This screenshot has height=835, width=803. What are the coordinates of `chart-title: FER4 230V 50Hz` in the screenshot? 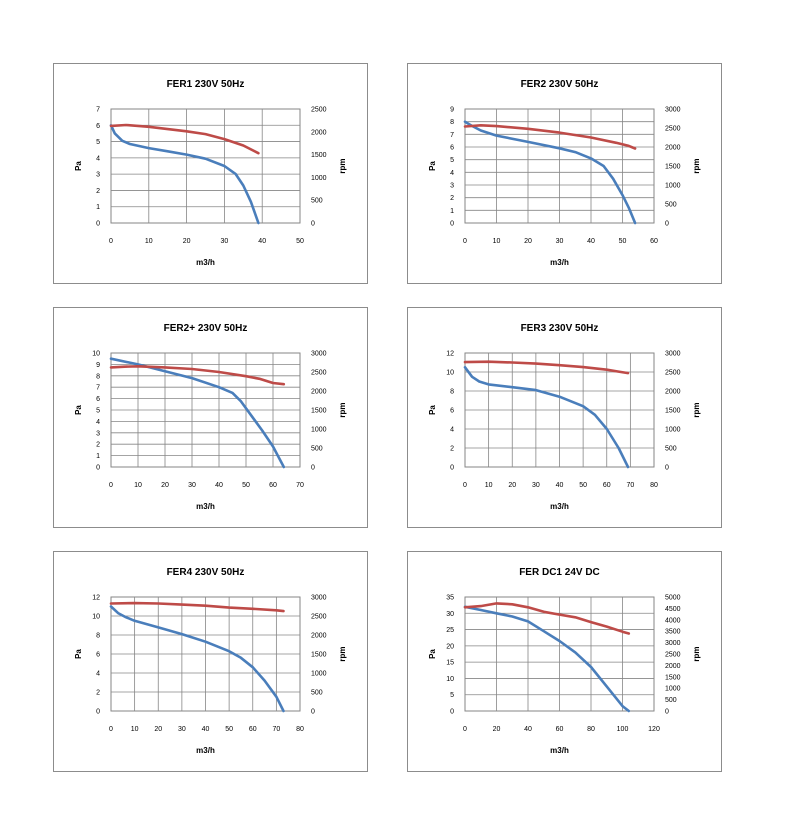 It's located at (206, 572).